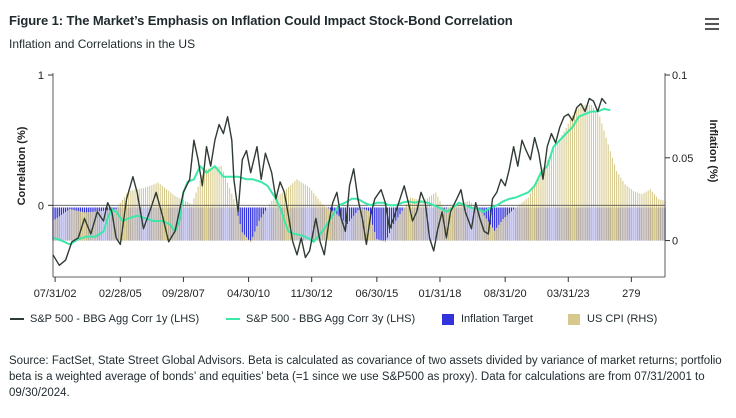 This screenshot has height=418, width=736. What do you see at coordinates (574, 319) in the screenshot?
I see `legend-swatch-us-cpi` at bounding box center [574, 319].